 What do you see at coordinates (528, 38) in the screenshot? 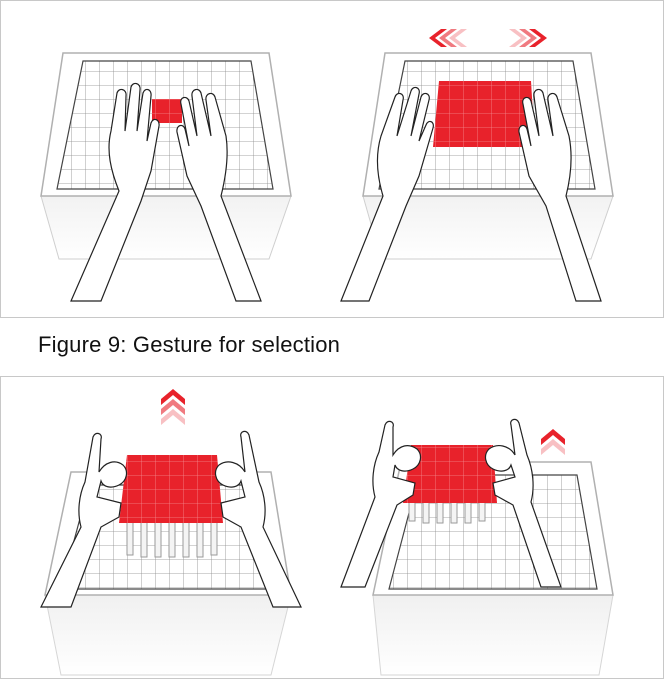
I see `expand-right-arrow-icon` at bounding box center [528, 38].